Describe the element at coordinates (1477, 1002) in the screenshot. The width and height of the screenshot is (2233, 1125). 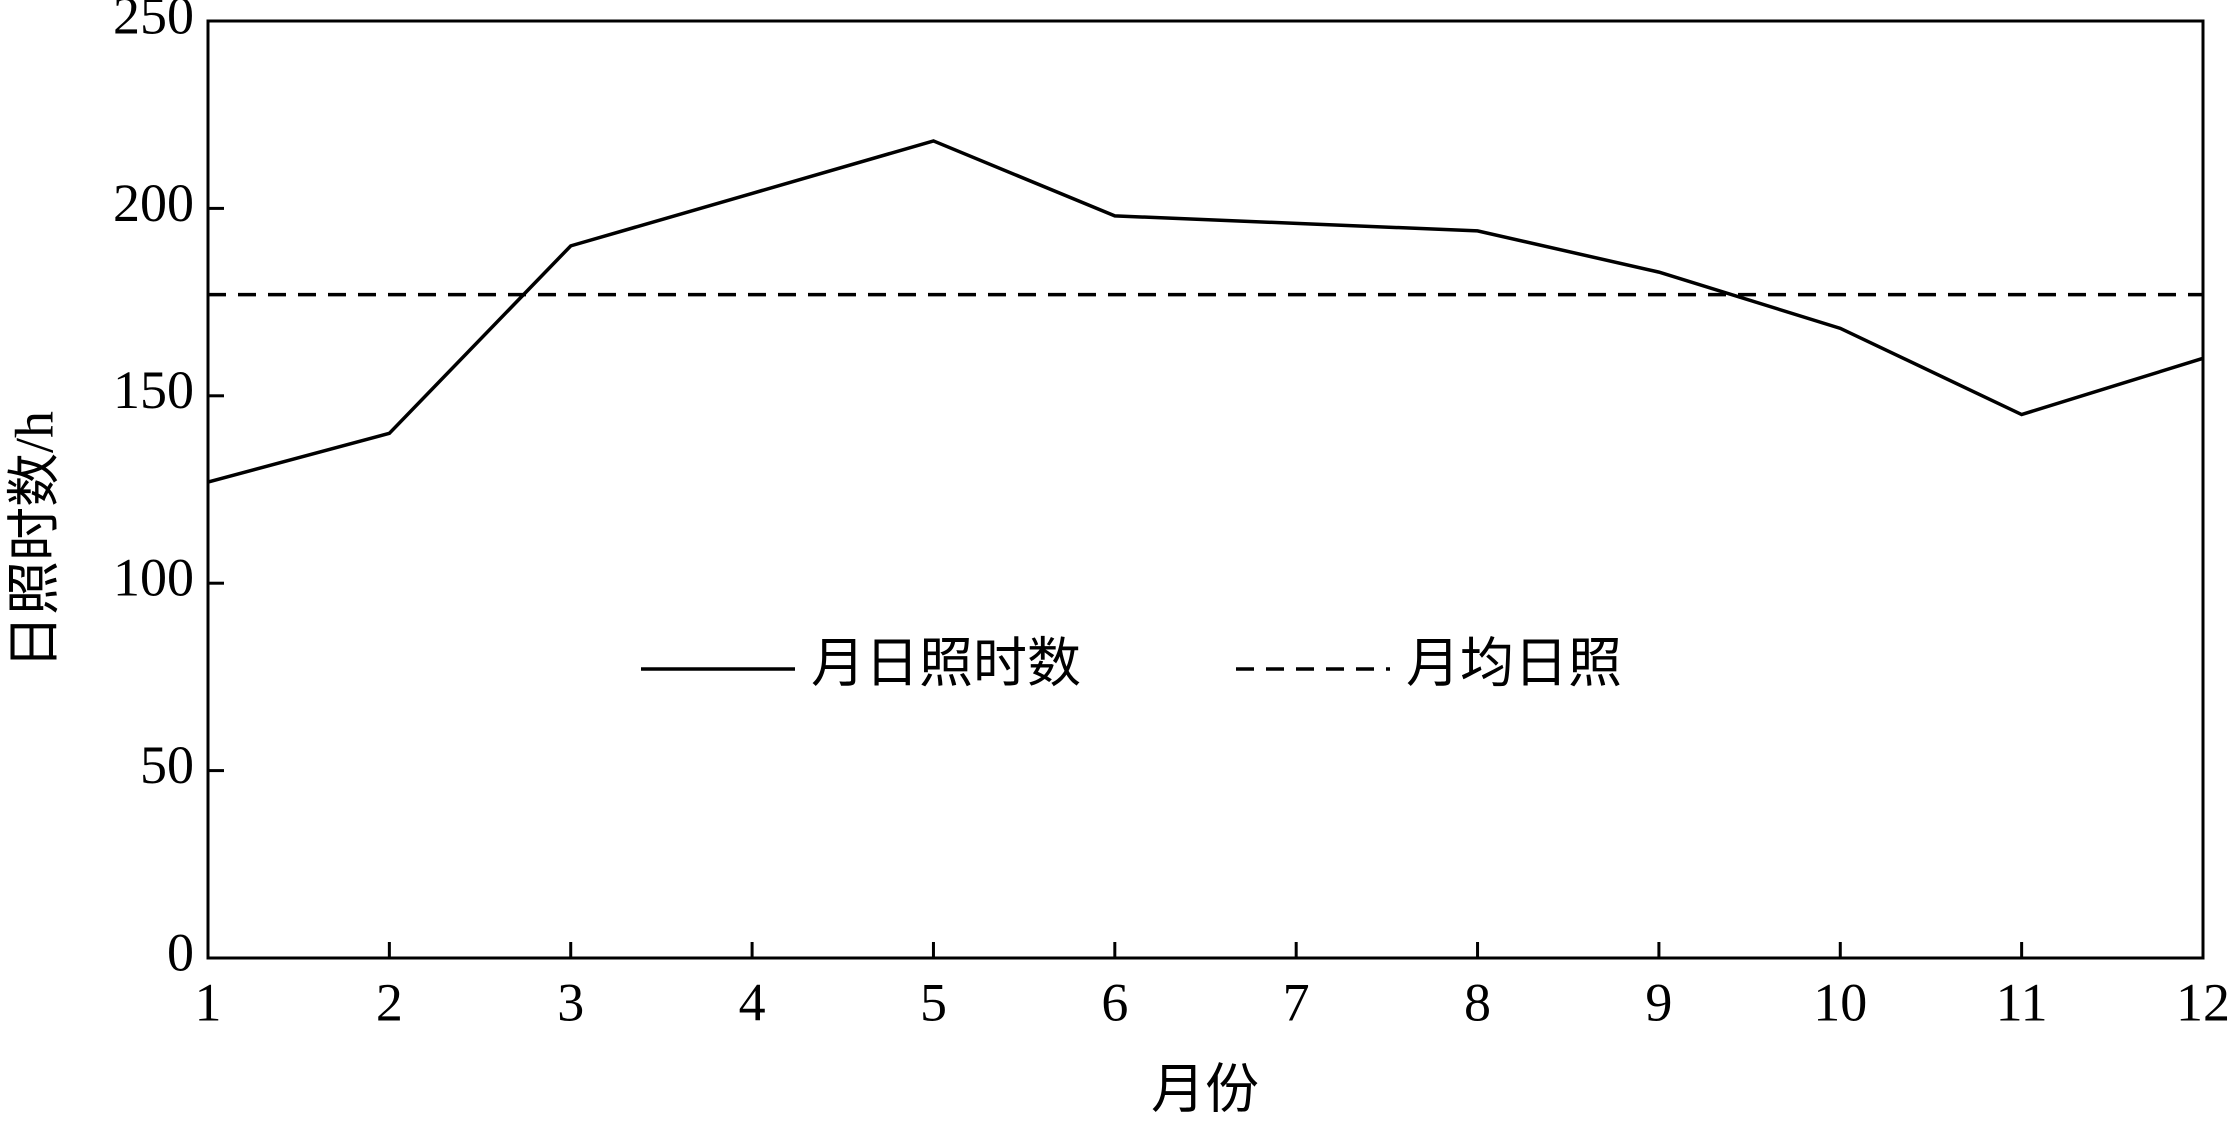
I see `x-tick-label: 8` at that location.